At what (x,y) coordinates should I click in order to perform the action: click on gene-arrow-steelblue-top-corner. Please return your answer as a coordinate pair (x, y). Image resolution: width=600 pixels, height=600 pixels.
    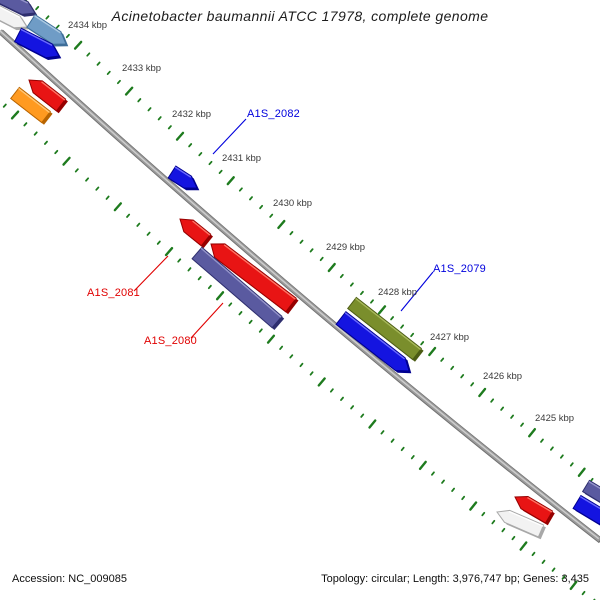
    Looking at the image, I should click on (47, 30).